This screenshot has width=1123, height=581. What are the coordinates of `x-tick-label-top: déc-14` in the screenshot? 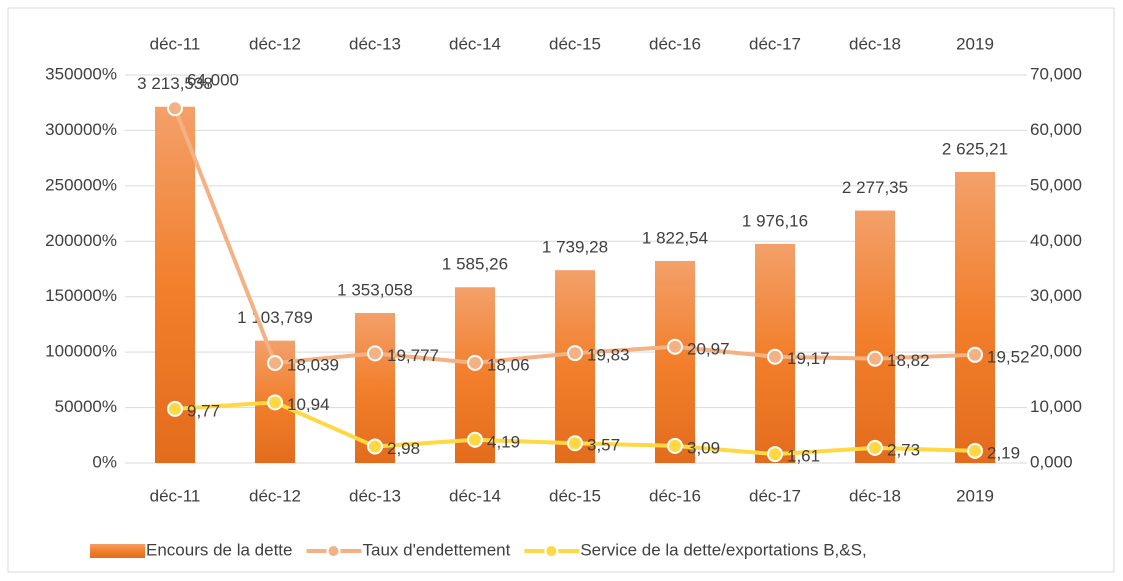 It's located at (475, 43).